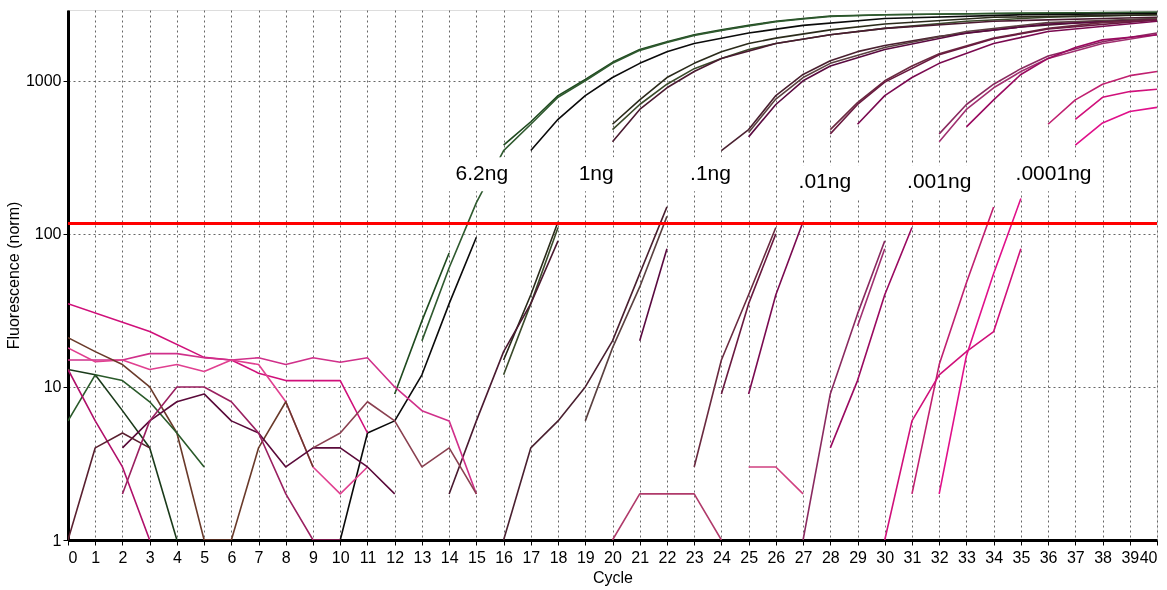 The height and width of the screenshot is (590, 1167). I want to click on x-tick-label: 2, so click(123, 557).